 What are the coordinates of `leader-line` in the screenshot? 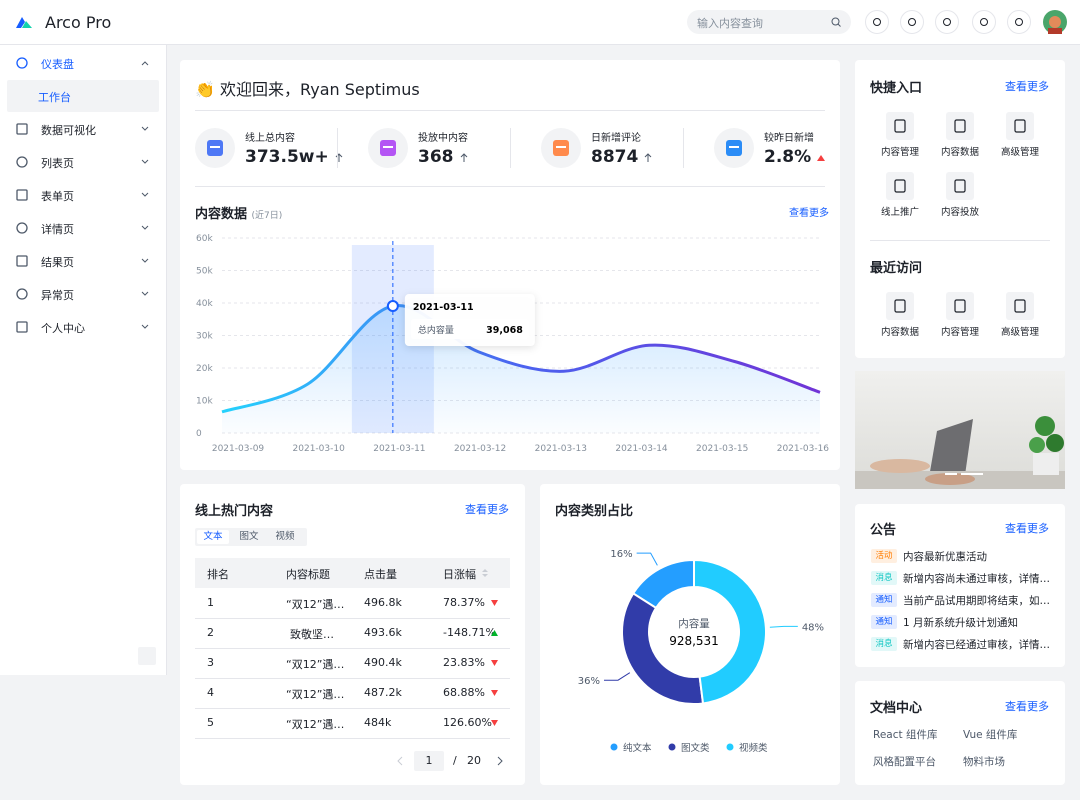 It's located at (617, 676).